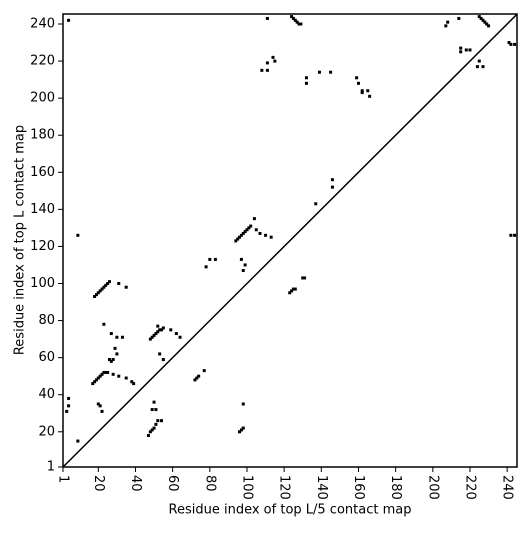 This screenshot has width=531, height=535. I want to click on x-tick-label: 120, so click(284, 487).